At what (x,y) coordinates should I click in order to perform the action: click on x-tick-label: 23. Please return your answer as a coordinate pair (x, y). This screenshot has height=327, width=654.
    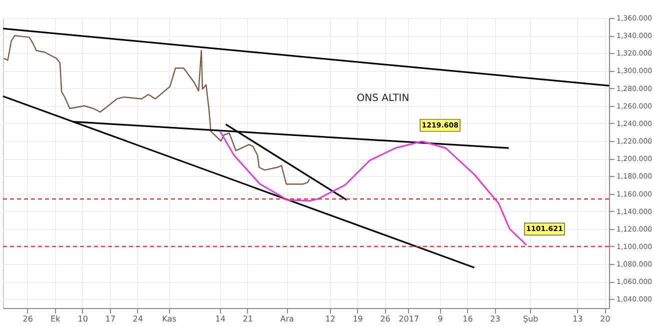
    Looking at the image, I should click on (495, 319).